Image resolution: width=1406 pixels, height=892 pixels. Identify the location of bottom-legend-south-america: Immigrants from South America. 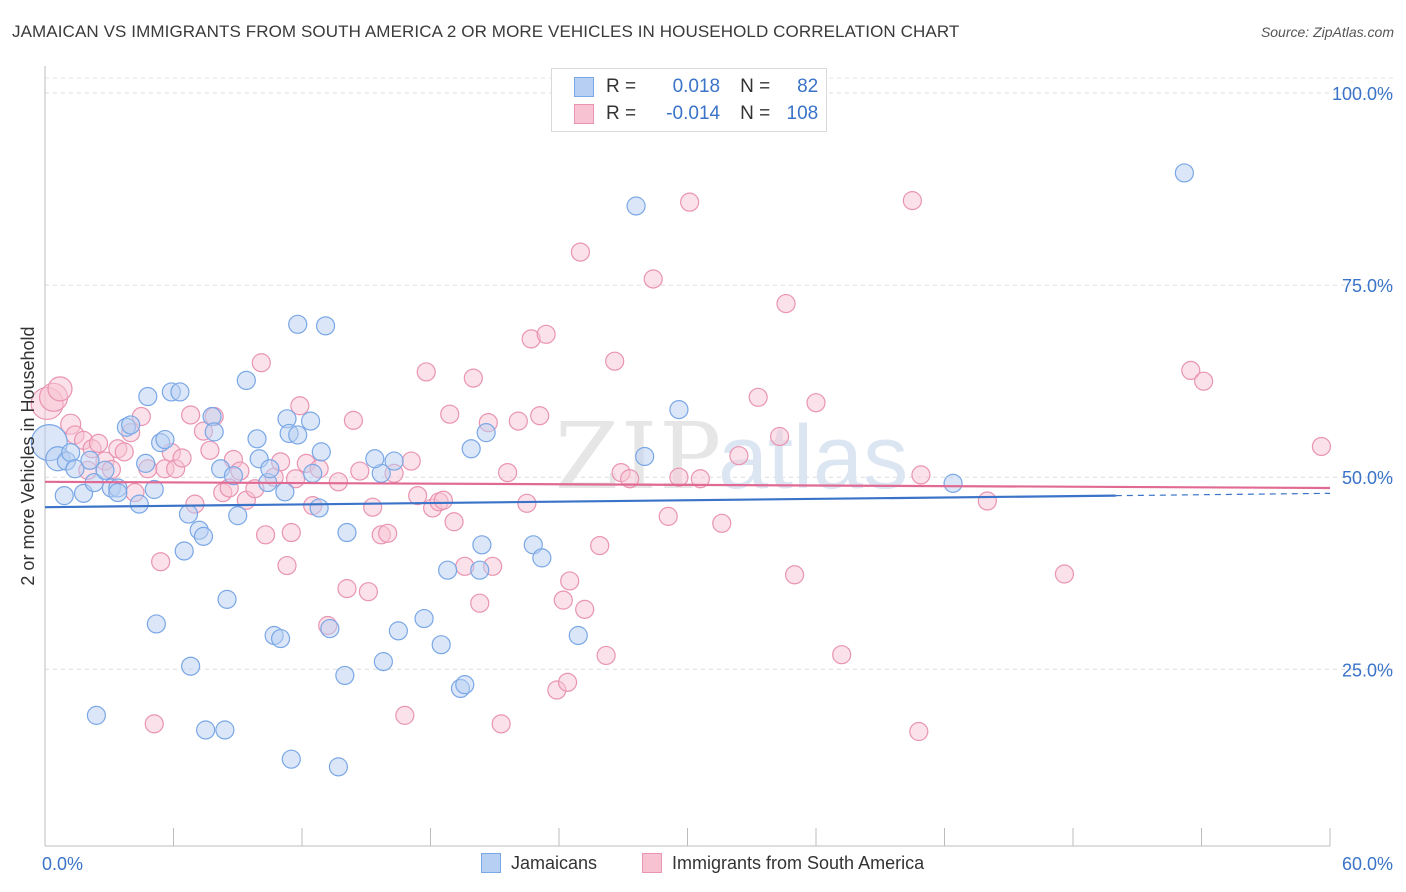
(783, 863).